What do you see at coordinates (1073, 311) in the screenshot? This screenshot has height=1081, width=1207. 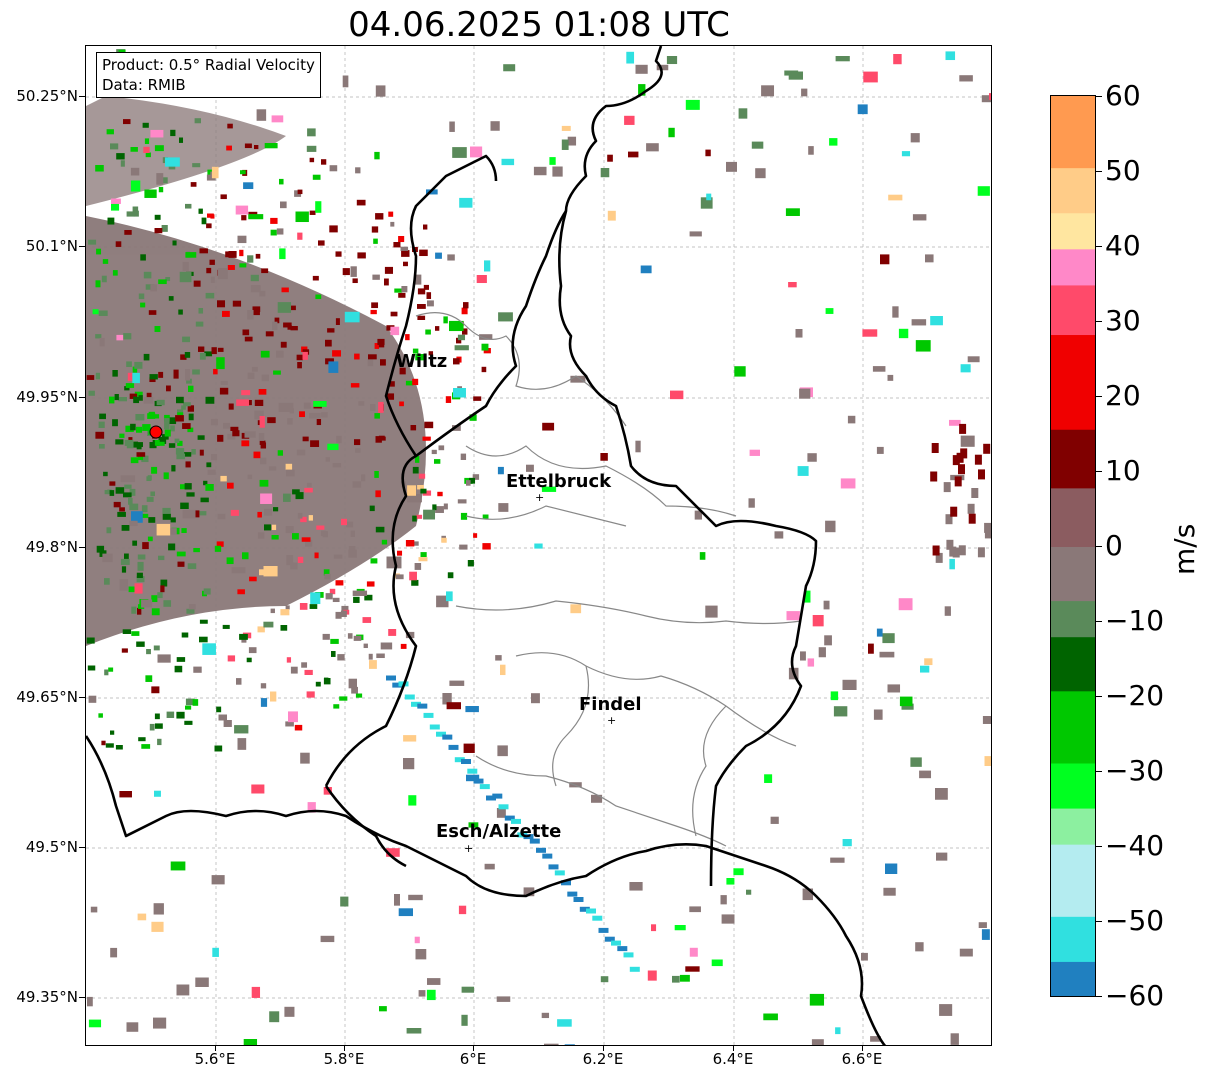 I see `colorbar-segment` at bounding box center [1073, 311].